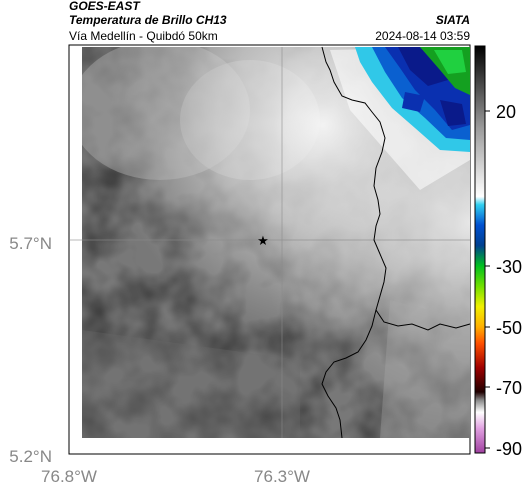  Describe the element at coordinates (509, 388) in the screenshot. I see `colorbar-tick-label: -70` at that location.